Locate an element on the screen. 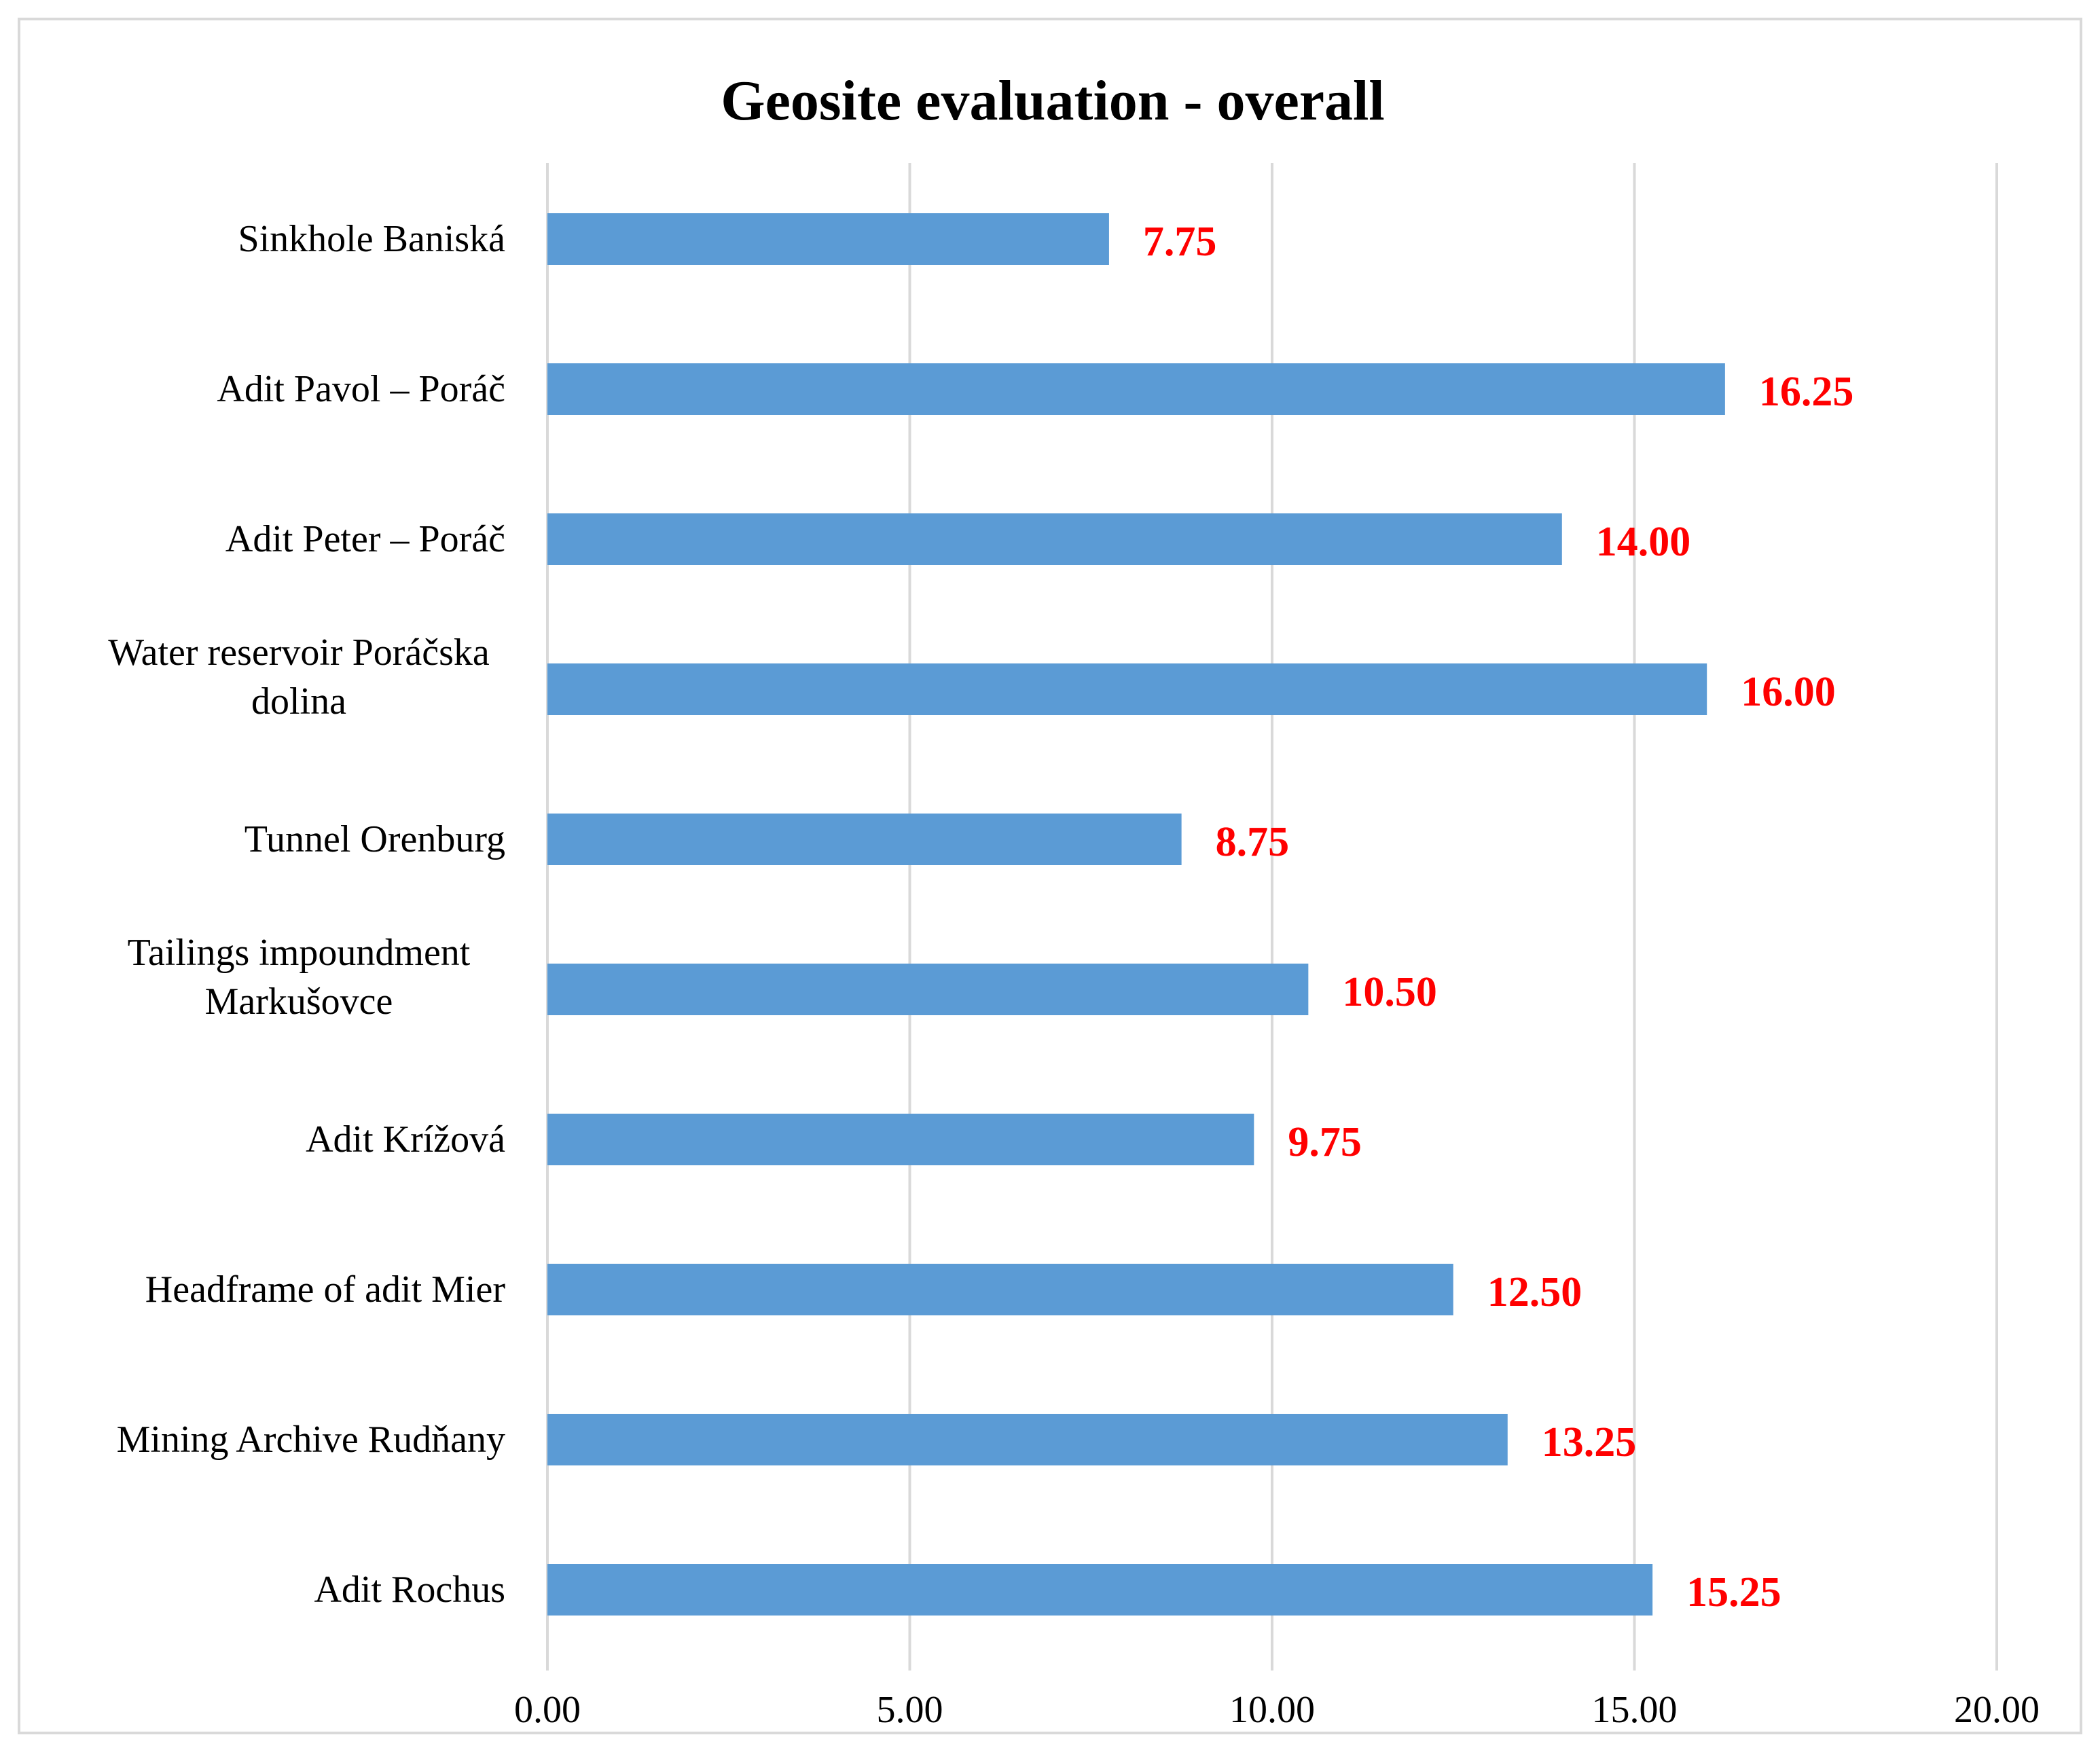 The height and width of the screenshot is (1752, 2100). category-label-line: Tailings impoundment is located at coordinates (299, 953).